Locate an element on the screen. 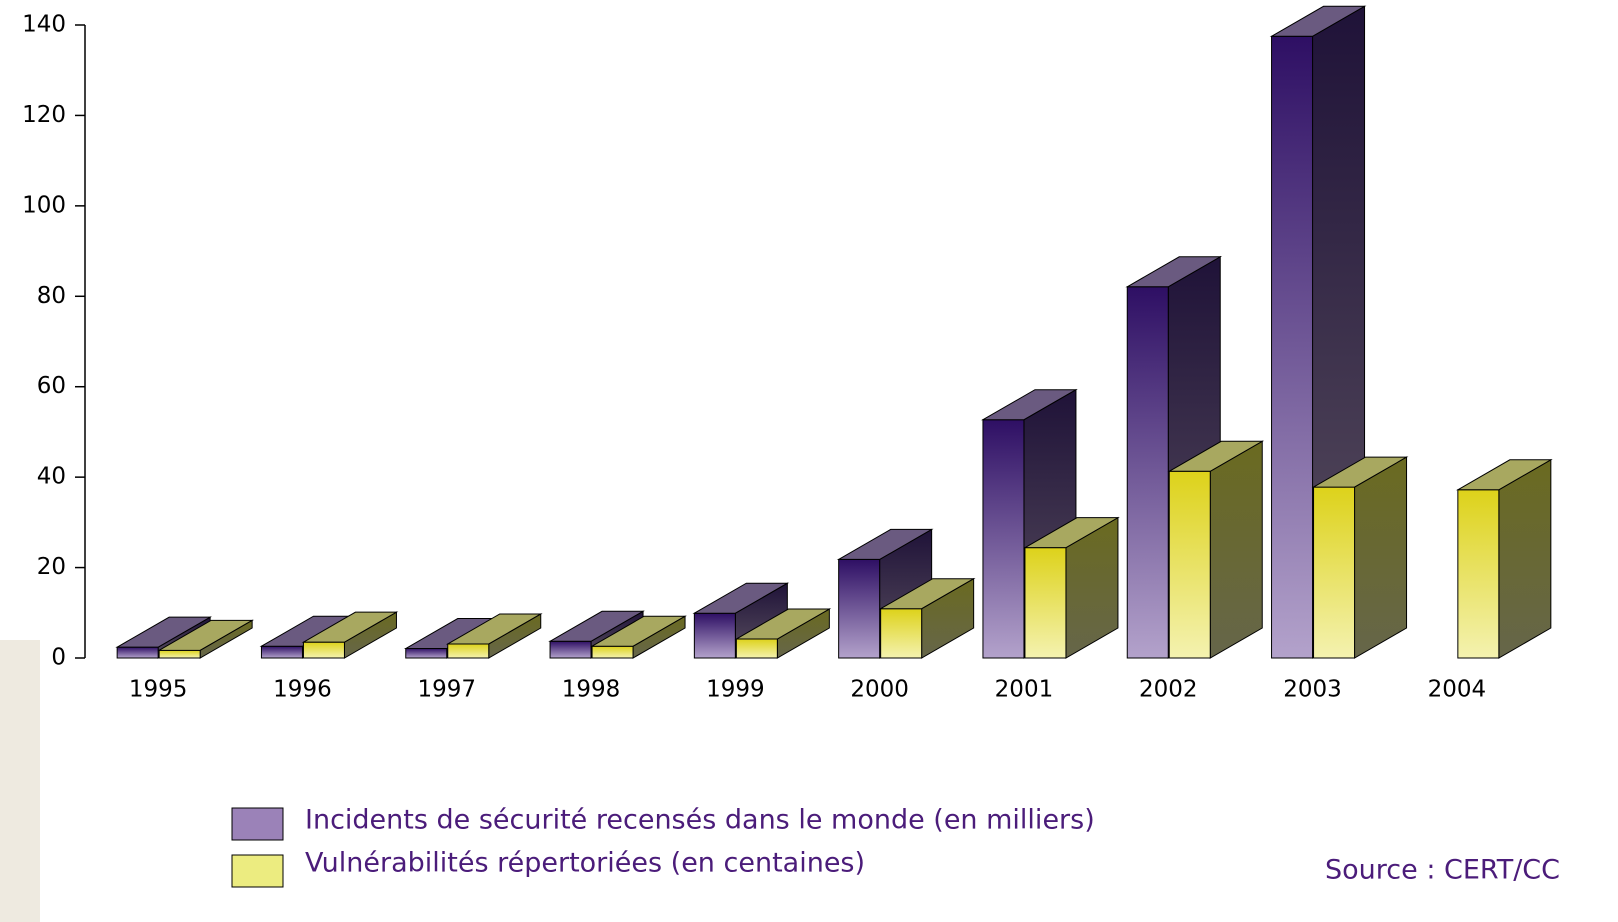 Image resolution: width=1618 pixels, height=922 pixels. y-tick-label: 0 is located at coordinates (58, 658).